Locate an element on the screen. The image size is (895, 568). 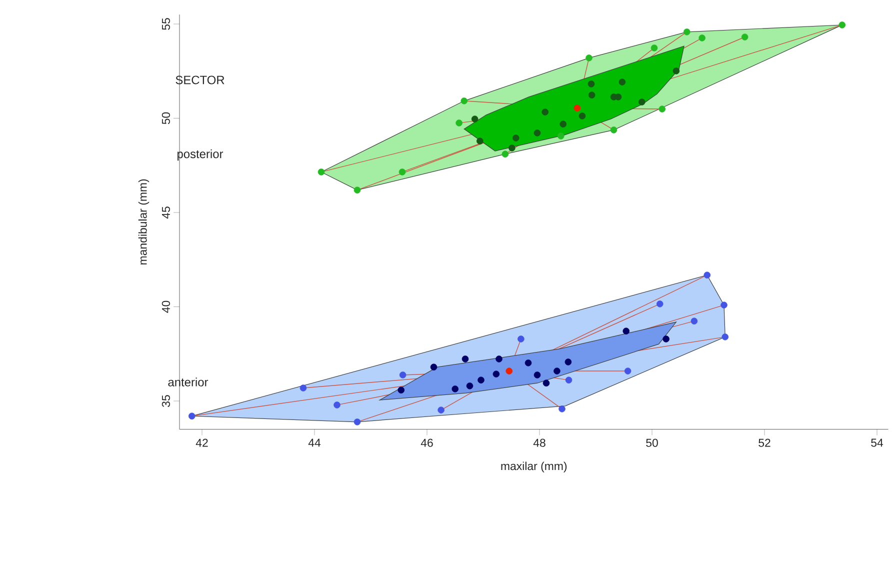
x-tick-label: 42 is located at coordinates (202, 442).